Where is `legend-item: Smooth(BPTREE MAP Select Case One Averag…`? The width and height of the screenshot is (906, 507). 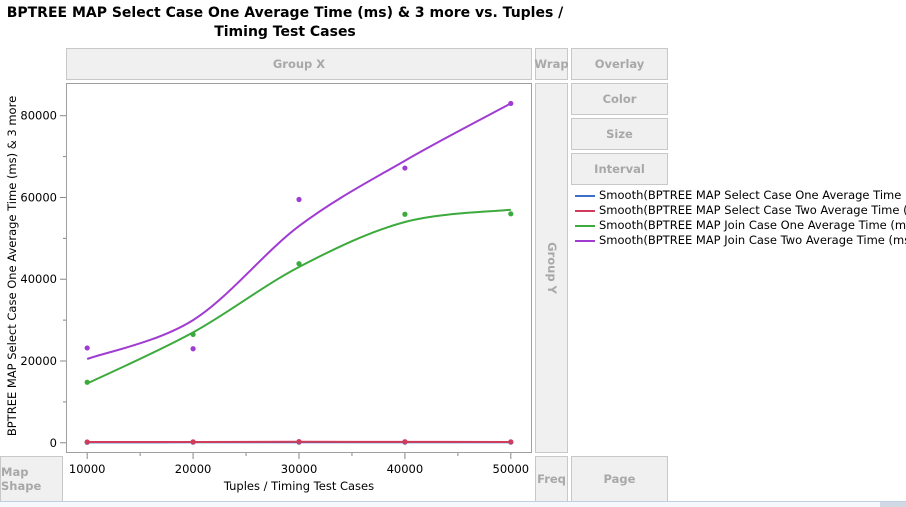 legend-item: Smooth(BPTREE MAP Select Case One Averag… is located at coordinates (740, 195).